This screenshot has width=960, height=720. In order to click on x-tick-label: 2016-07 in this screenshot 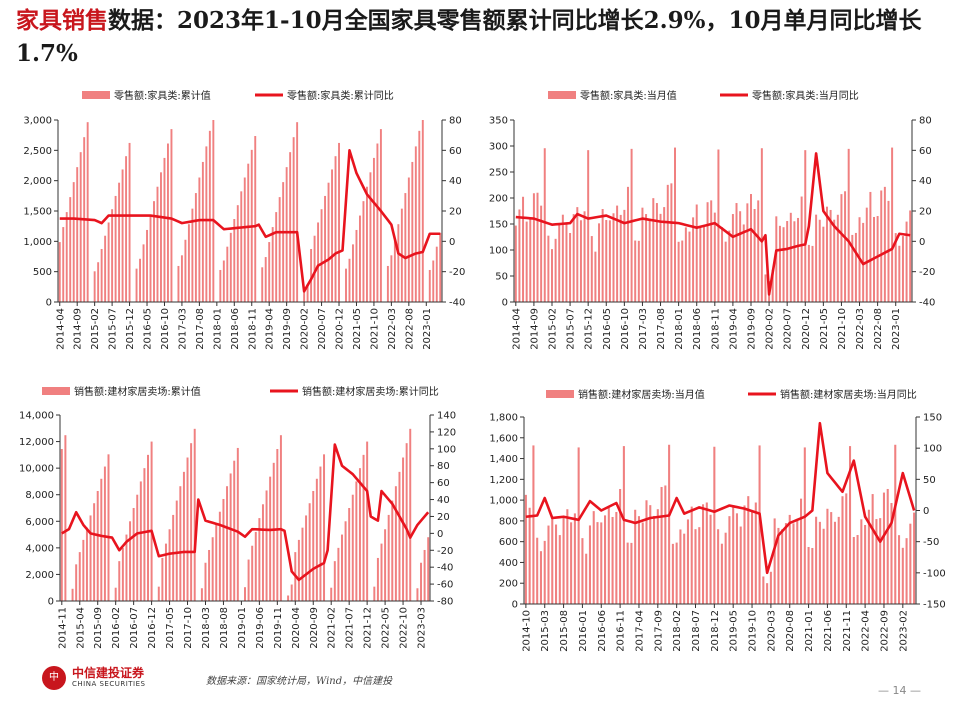, I will do `click(134, 628)`.